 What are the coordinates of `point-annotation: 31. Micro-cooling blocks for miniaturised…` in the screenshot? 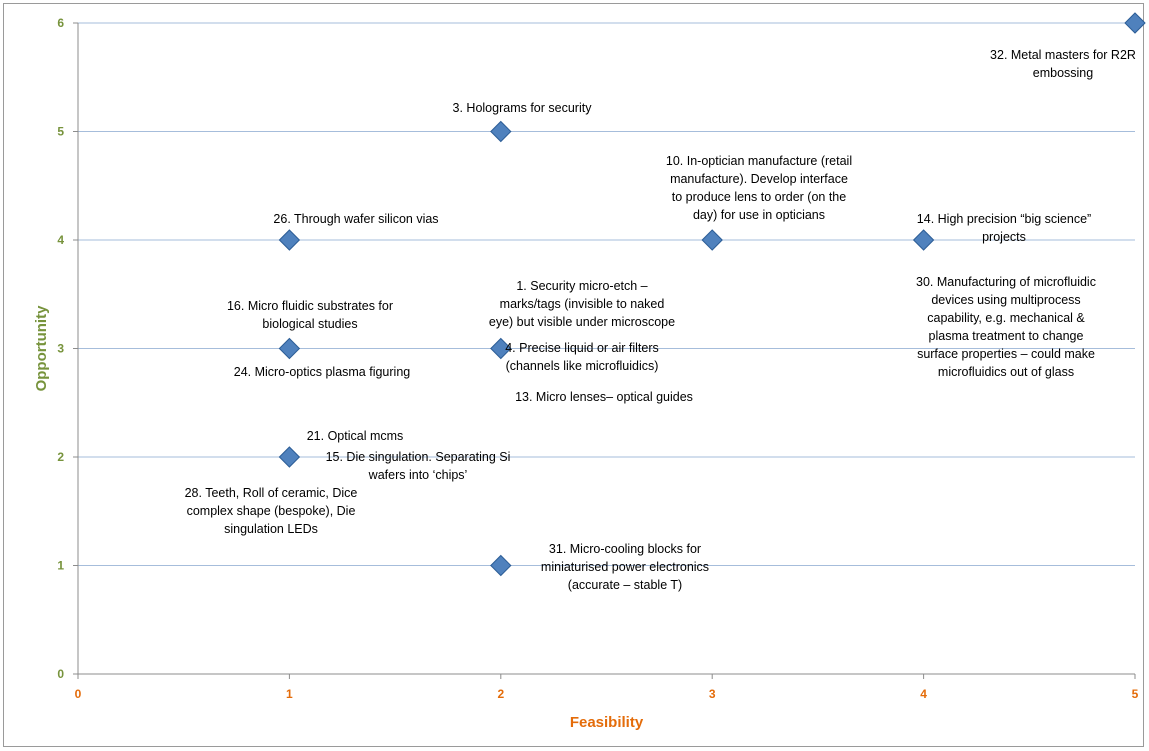 It's located at (625, 567).